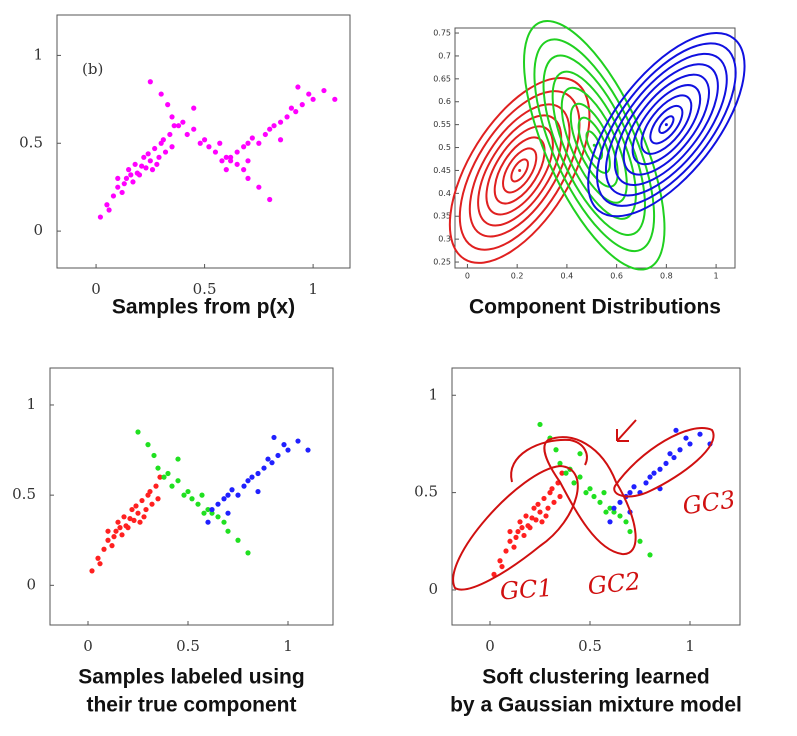  What do you see at coordinates (191, 677) in the screenshot?
I see `chart-title: Samples labeled using` at bounding box center [191, 677].